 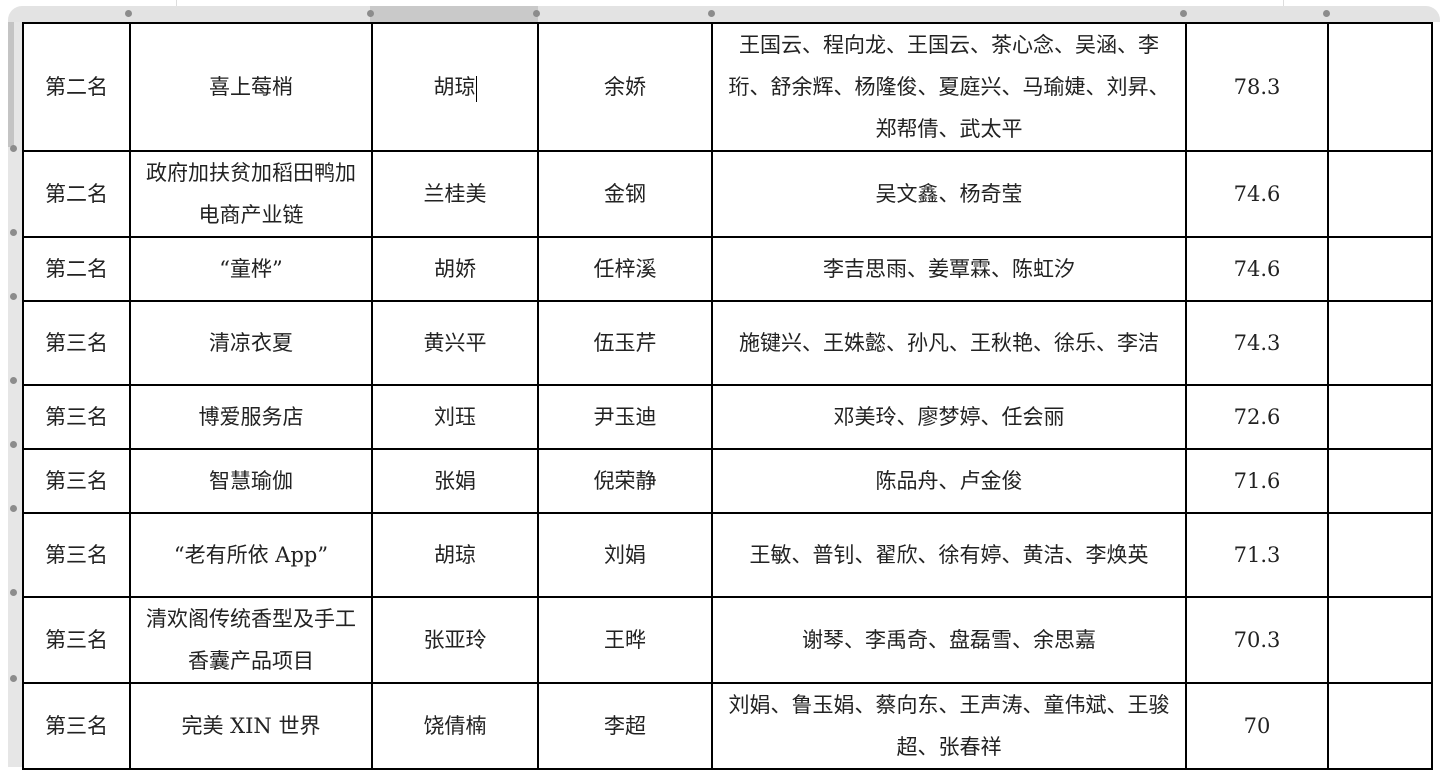 I want to click on advisor-cell-text: 金钢, so click(x=625, y=194).